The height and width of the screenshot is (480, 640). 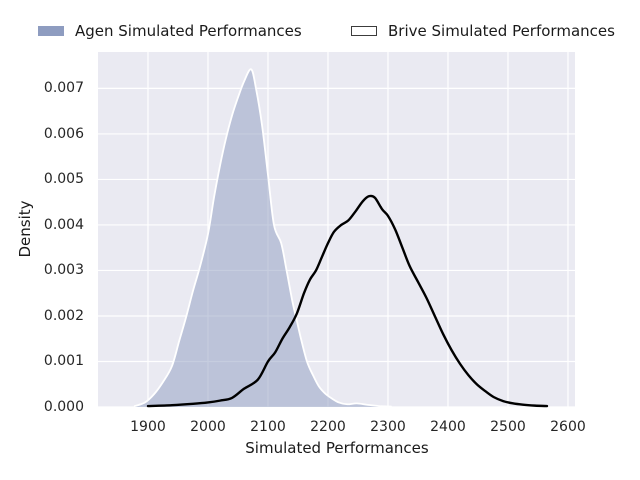 I want to click on x-tick-label: 2200, so click(x=328, y=427).